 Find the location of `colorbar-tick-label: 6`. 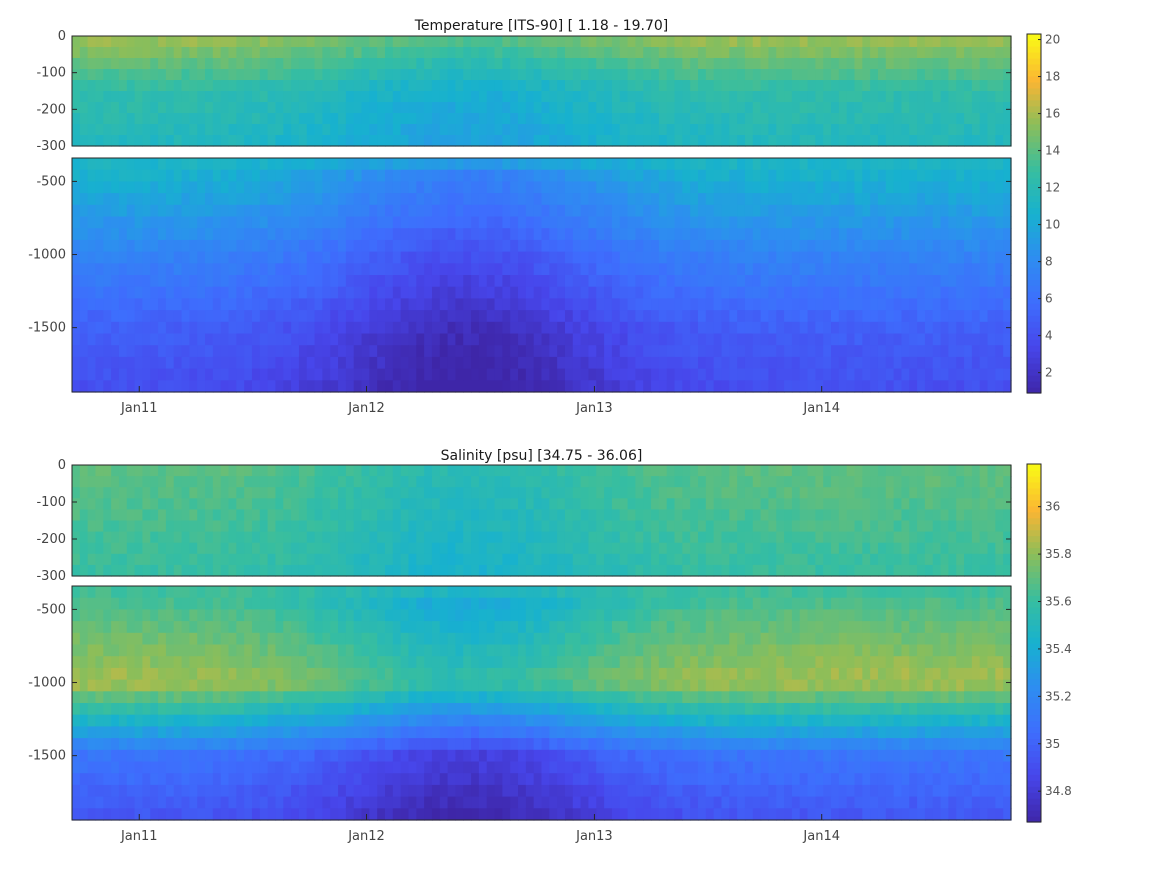

colorbar-tick-label: 6 is located at coordinates (1049, 299).